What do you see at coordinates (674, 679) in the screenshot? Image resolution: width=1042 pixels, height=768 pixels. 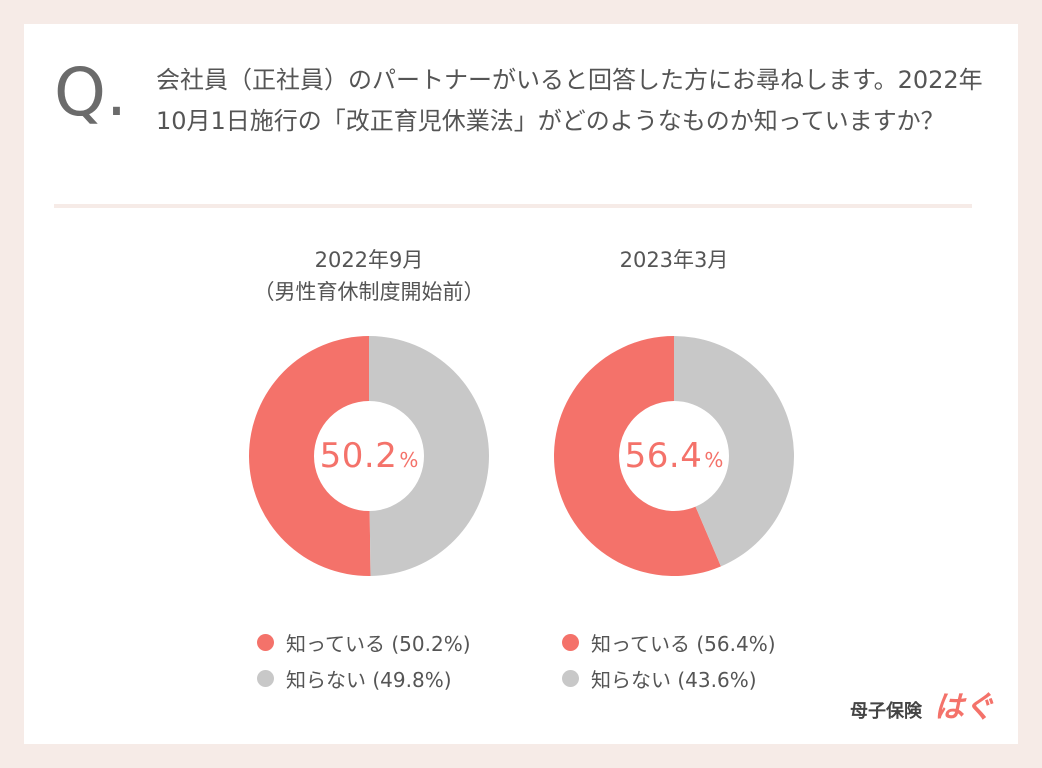 I see `legend-label-unknown: 知らない (43.6%)` at bounding box center [674, 679].